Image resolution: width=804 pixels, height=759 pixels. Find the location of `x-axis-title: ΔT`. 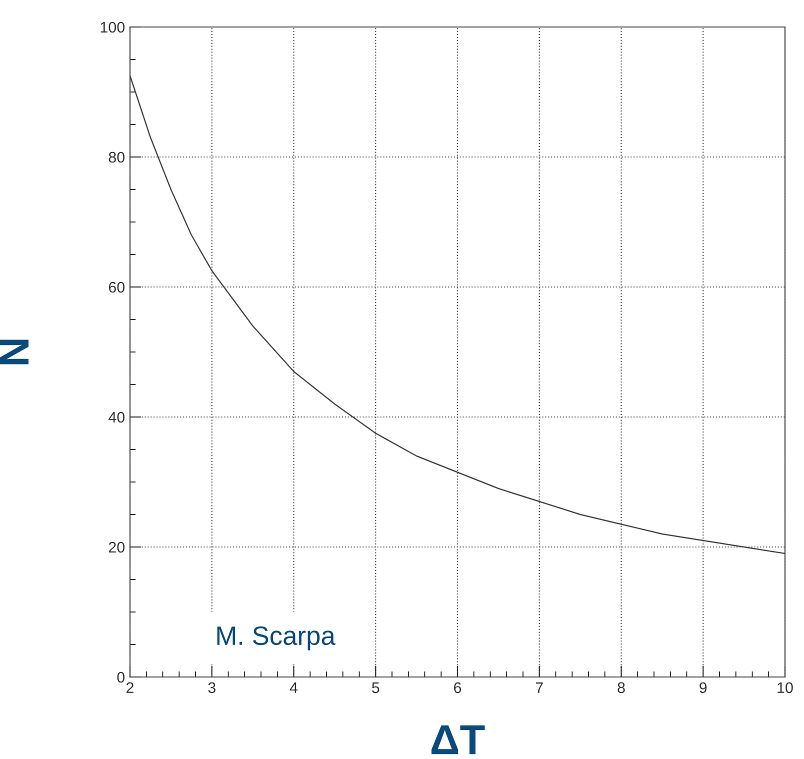

x-axis-title: ΔT is located at coordinates (458, 739).